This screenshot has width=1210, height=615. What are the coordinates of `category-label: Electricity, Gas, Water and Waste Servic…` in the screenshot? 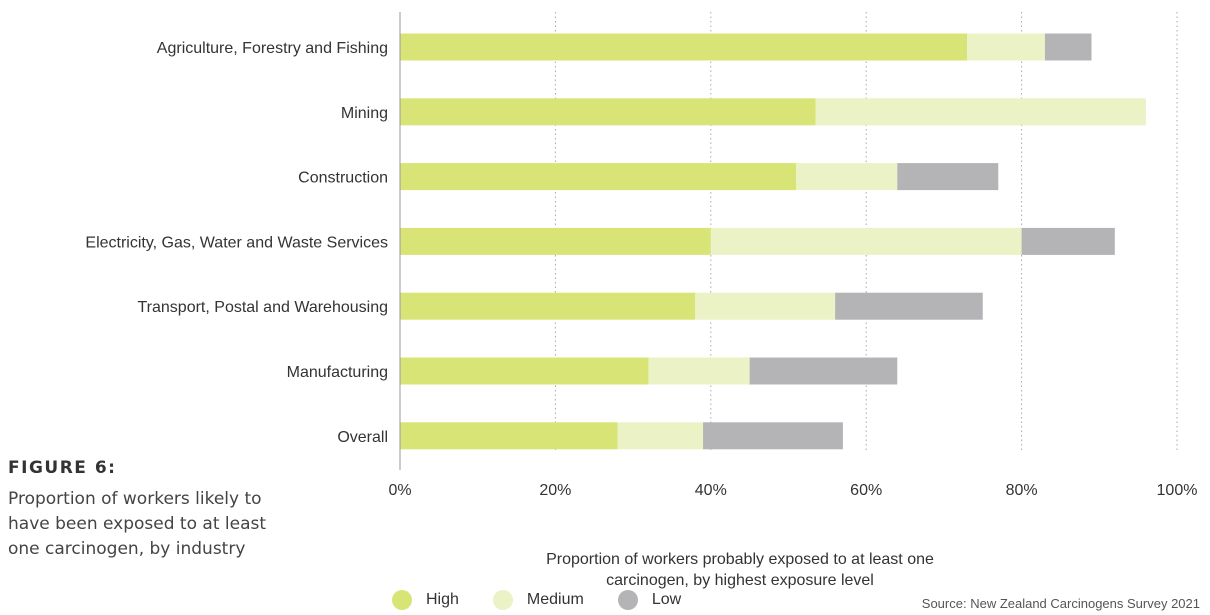 It's located at (236, 242).